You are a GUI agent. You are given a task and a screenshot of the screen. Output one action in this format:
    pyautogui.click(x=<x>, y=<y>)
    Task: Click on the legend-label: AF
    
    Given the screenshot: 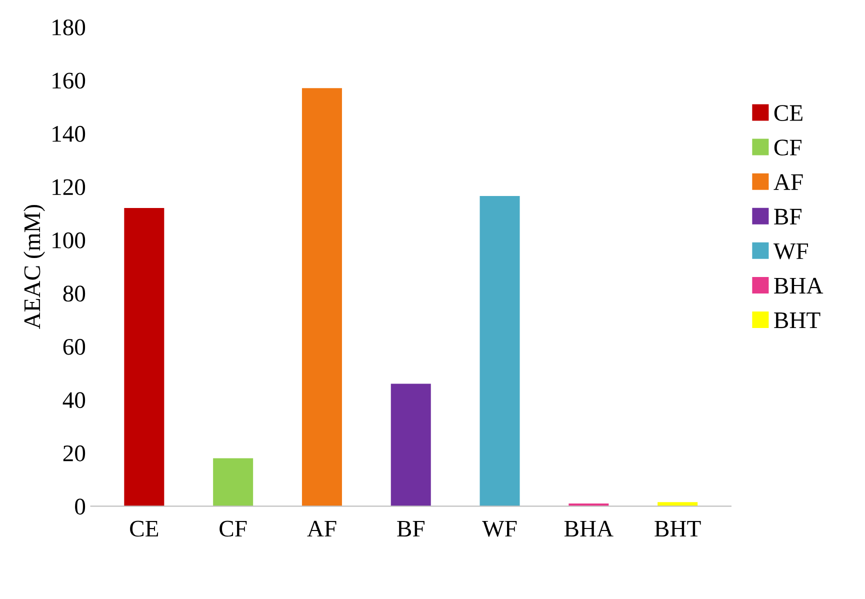 What is the action you would take?
    pyautogui.click(x=788, y=182)
    